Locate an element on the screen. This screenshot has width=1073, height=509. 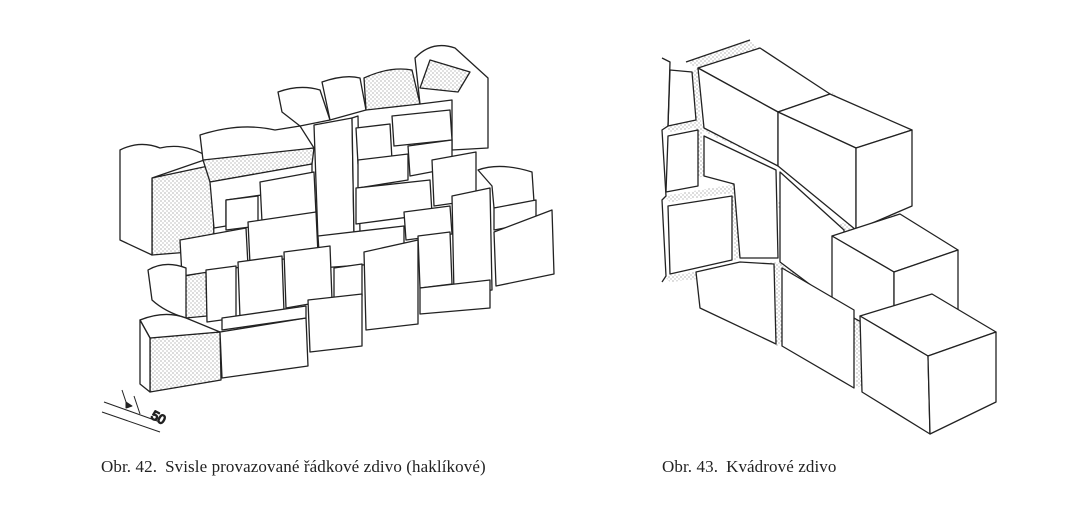
stone-bottom-c is located at coordinates (335, 323).